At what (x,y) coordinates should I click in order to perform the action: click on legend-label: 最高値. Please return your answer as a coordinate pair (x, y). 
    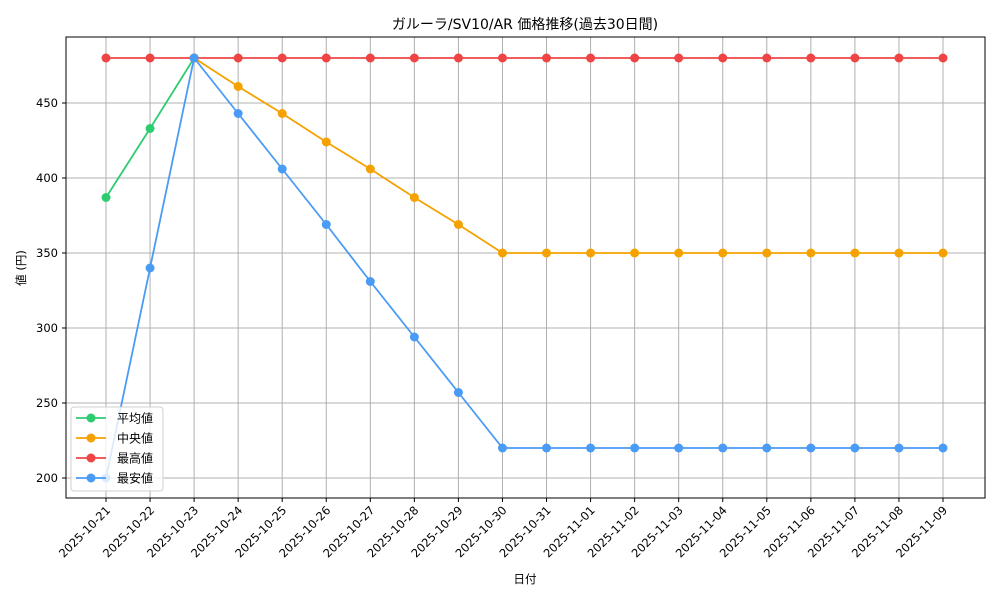
    Looking at the image, I should click on (135, 458).